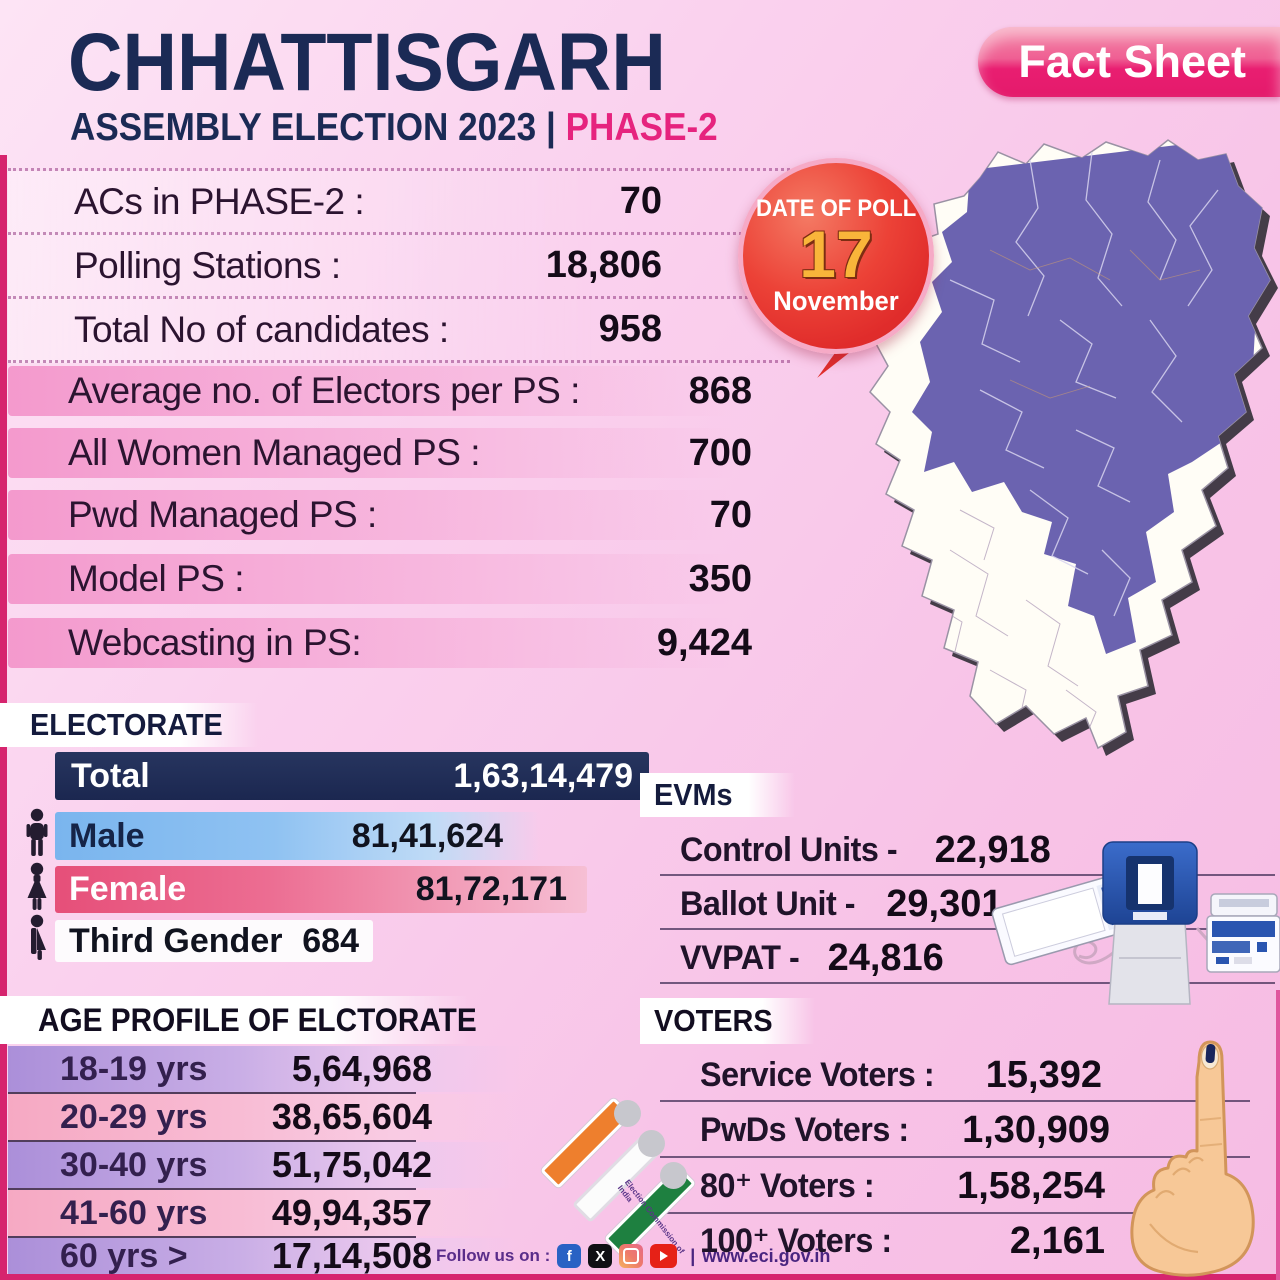 This screenshot has width=1280, height=1280. I want to click on stat-label: All Women Managed PS :, so click(274, 452).